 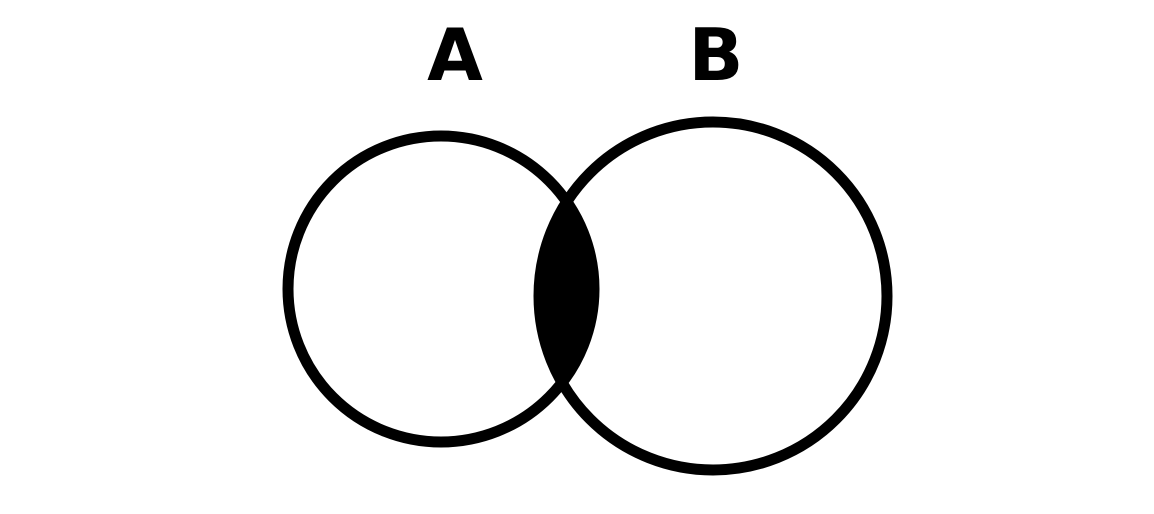 What do you see at coordinates (455, 55) in the screenshot?
I see `set-label-a: A` at bounding box center [455, 55].